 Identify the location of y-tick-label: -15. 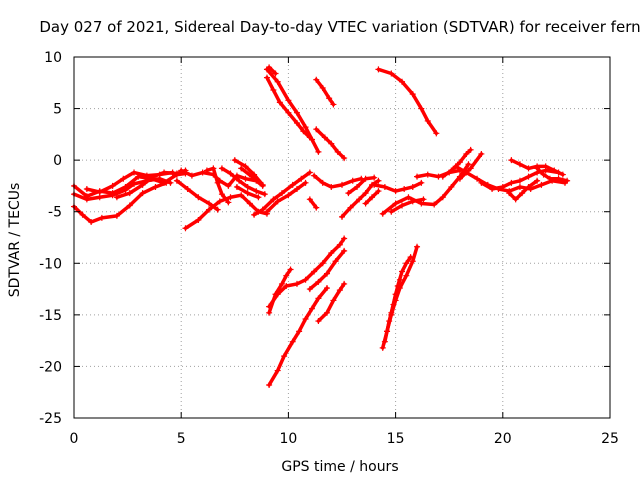
(50, 316).